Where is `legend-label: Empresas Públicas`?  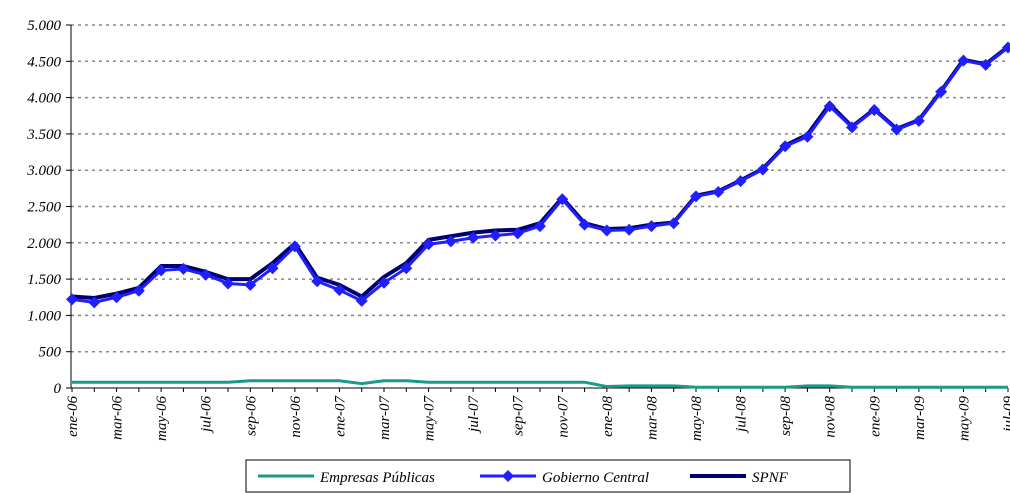 legend-label: Empresas Públicas is located at coordinates (377, 478).